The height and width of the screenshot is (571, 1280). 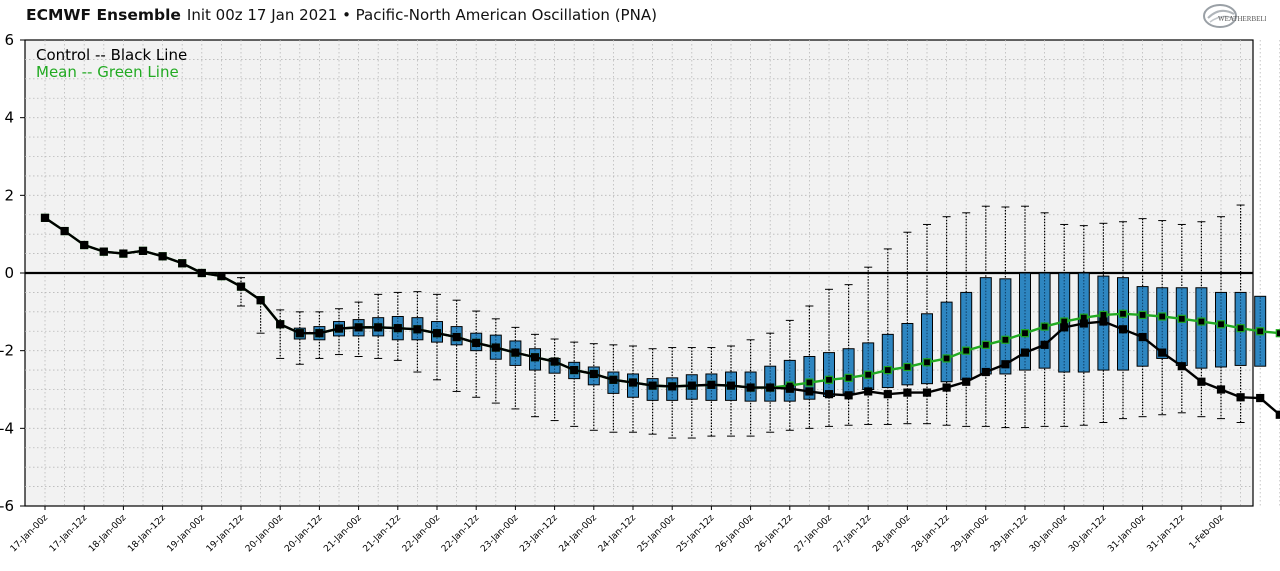 I want to click on x-tick-label: 28-Jan-12z, so click(x=931, y=534).